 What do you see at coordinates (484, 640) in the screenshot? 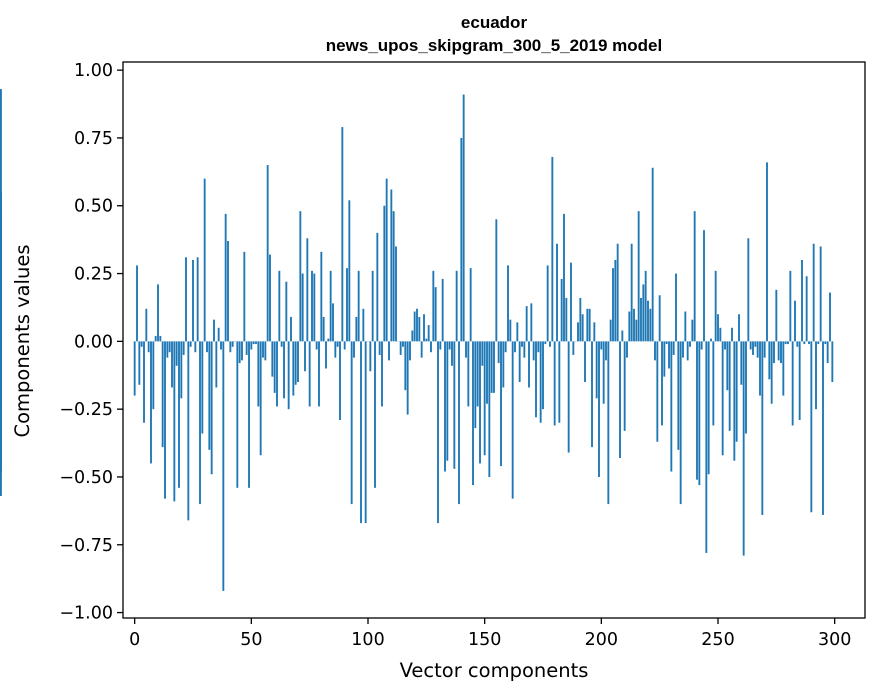
I see `x-tick-label: 150` at bounding box center [484, 640].